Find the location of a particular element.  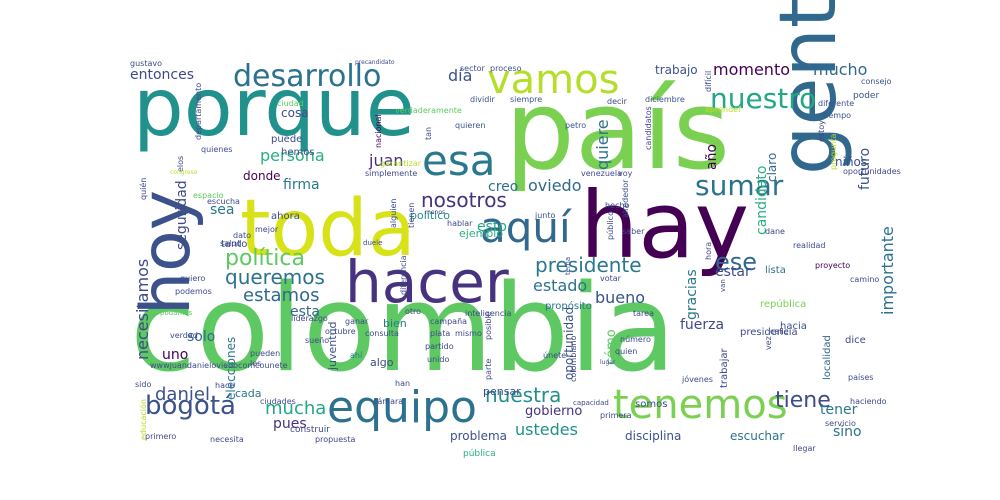

word: tienen is located at coordinates (411, 215).